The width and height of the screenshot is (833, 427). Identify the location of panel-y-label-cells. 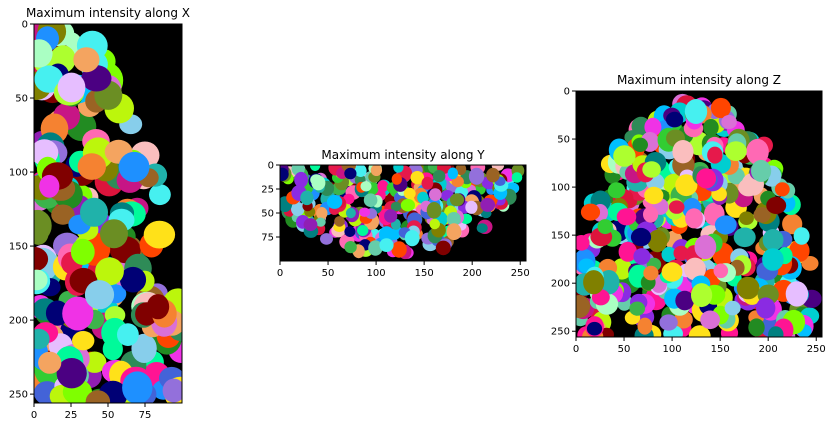
(402, 212).